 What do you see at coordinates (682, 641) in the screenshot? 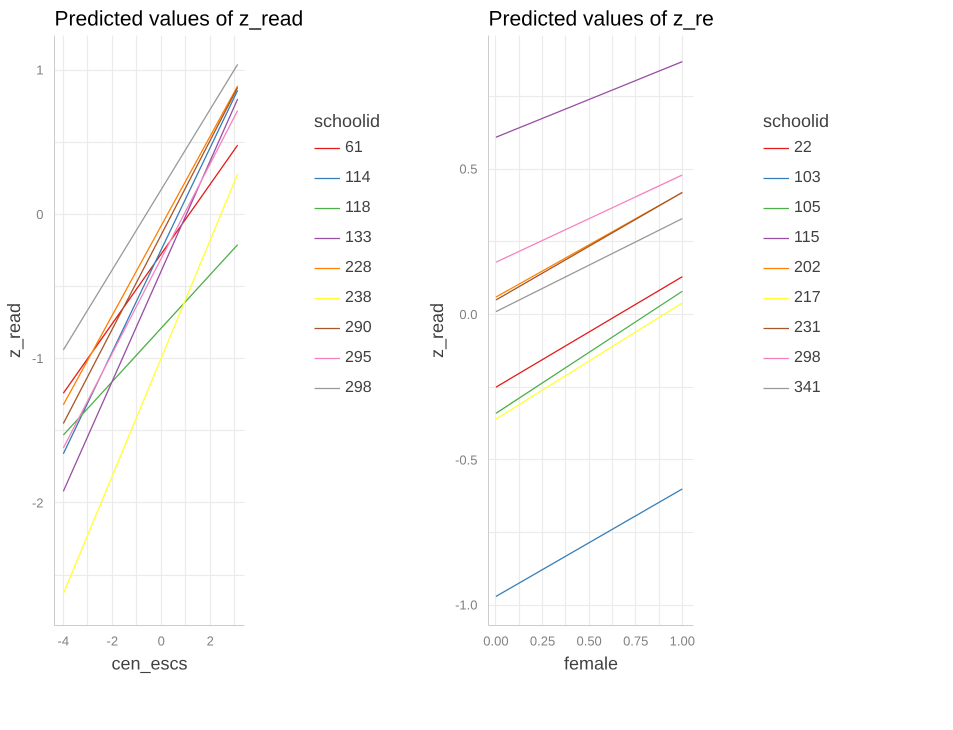
I see `x-tick-label: 1.00` at bounding box center [682, 641].